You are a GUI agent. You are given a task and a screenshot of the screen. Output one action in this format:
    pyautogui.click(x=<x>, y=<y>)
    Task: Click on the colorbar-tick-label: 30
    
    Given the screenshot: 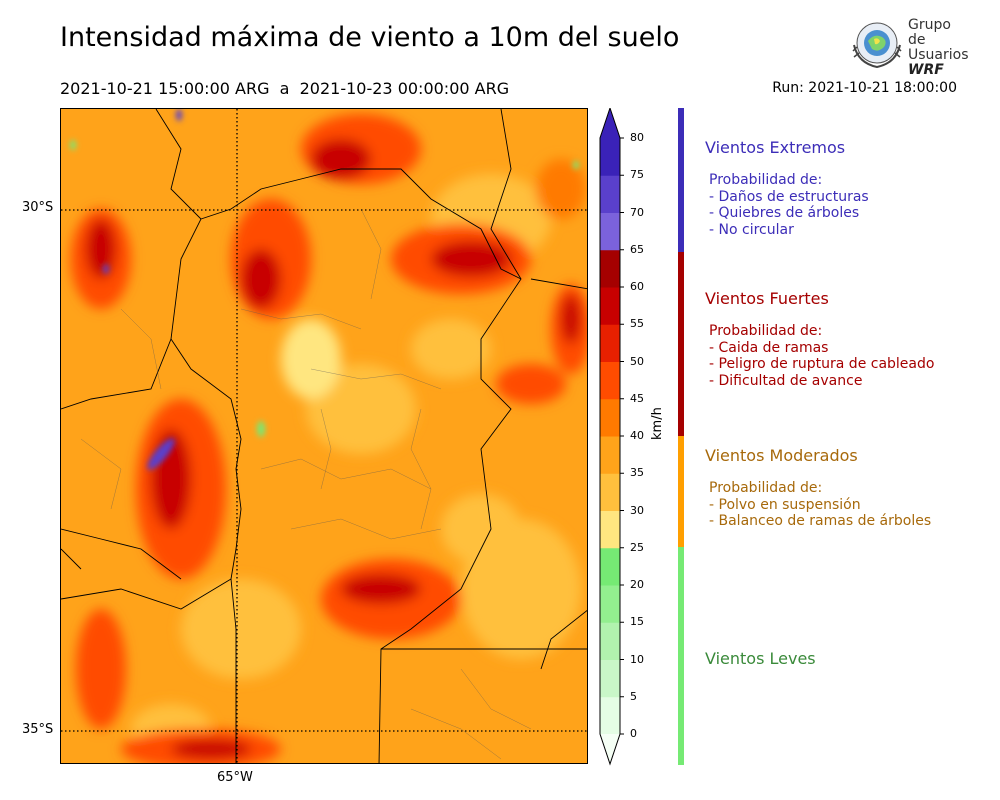 What is the action you would take?
    pyautogui.click(x=637, y=510)
    